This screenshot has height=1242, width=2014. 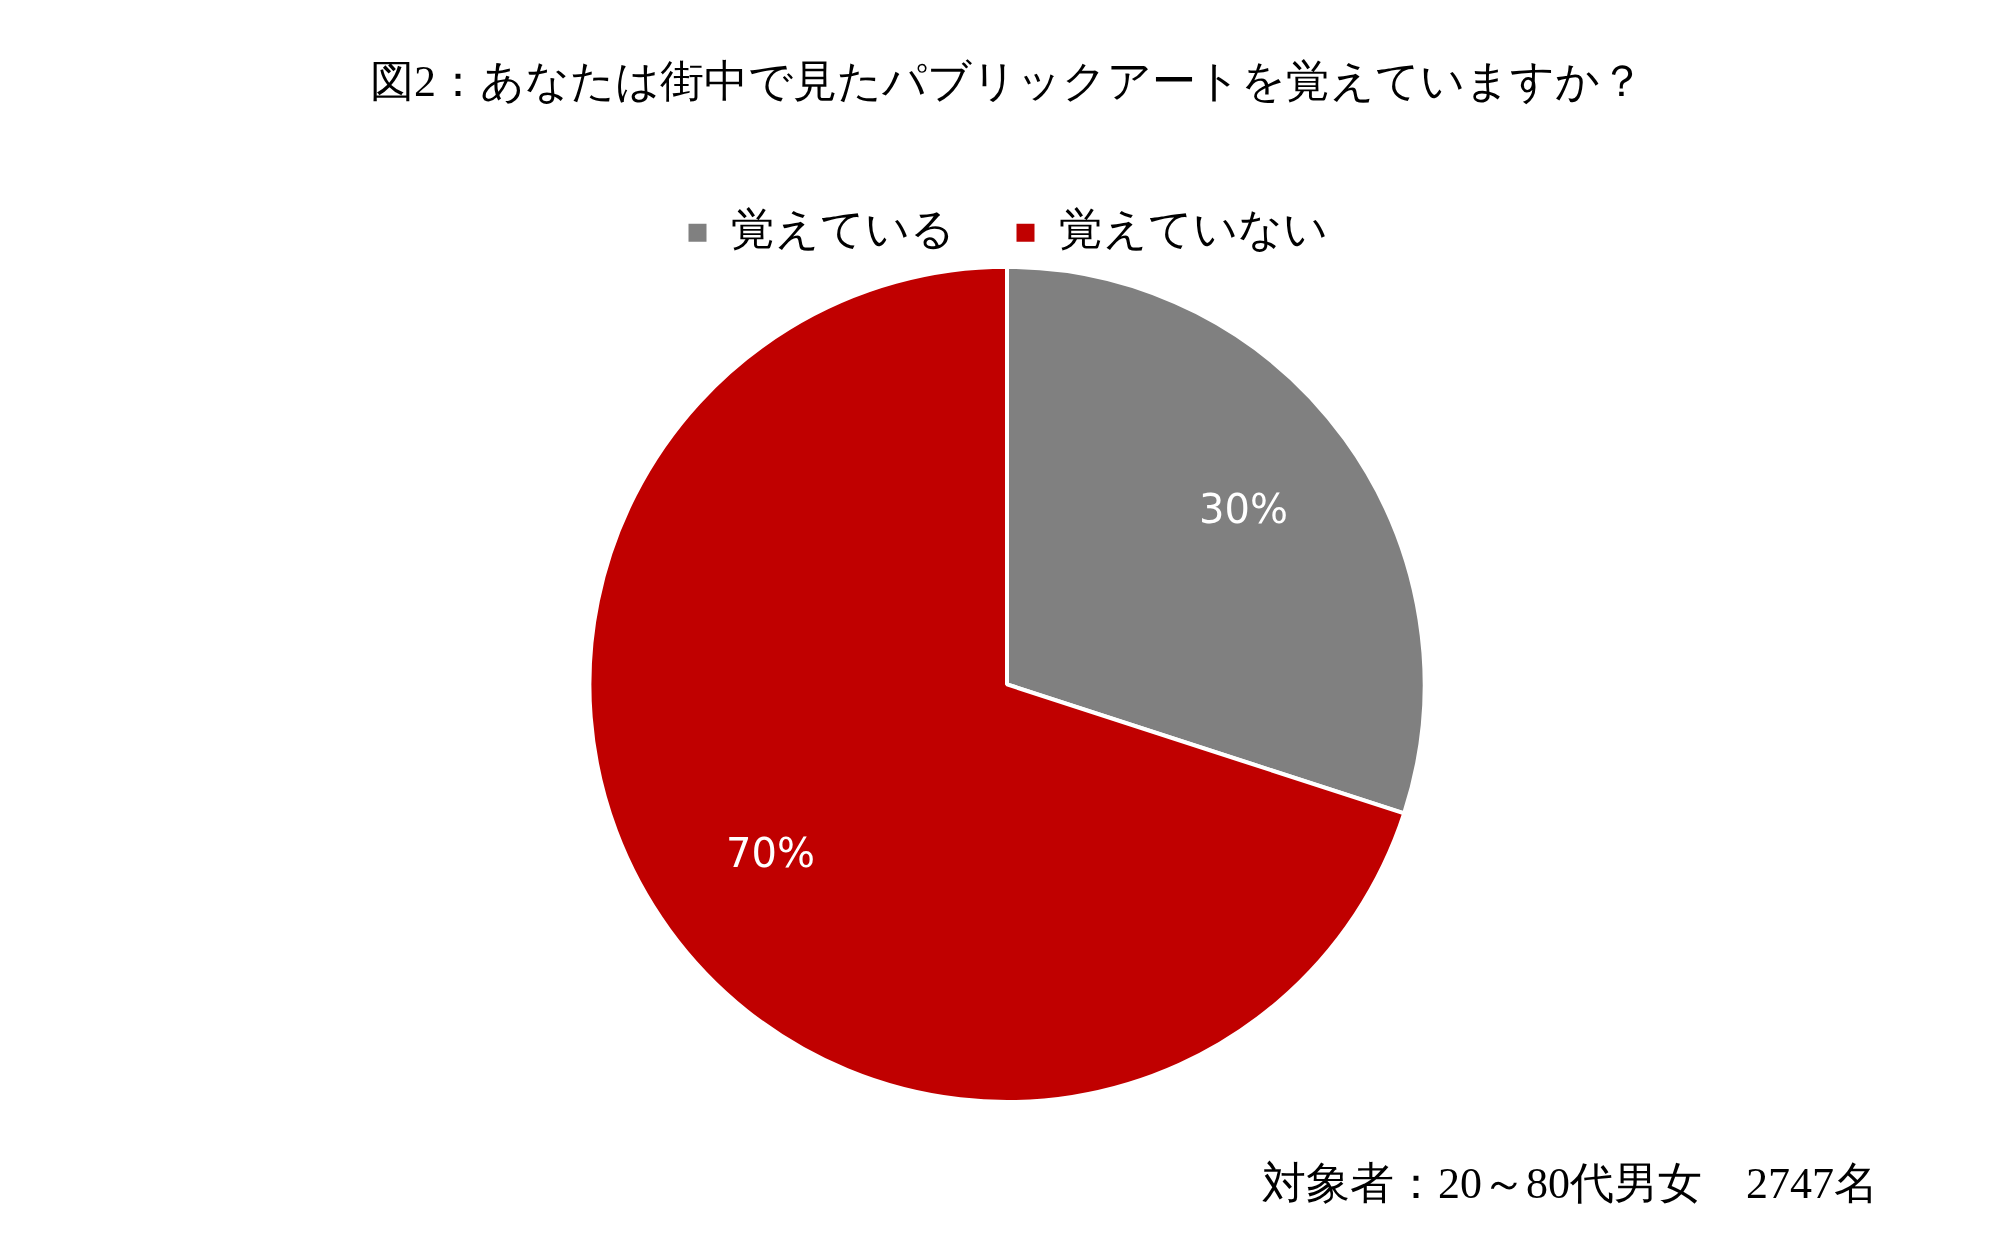 What do you see at coordinates (1243, 508) in the screenshot?
I see `data-label: 30%` at bounding box center [1243, 508].